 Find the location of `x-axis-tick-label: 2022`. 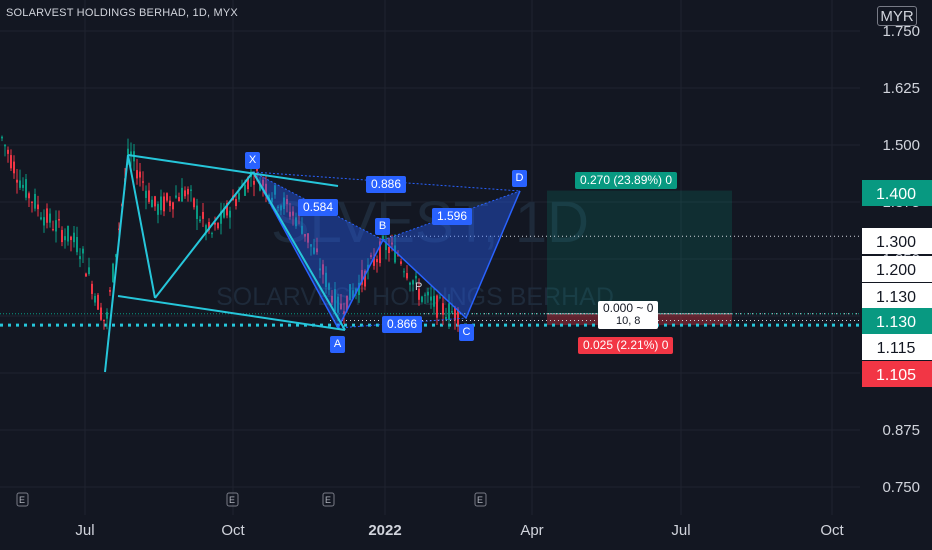

x-axis-tick-label: 2022 is located at coordinates (384, 530).